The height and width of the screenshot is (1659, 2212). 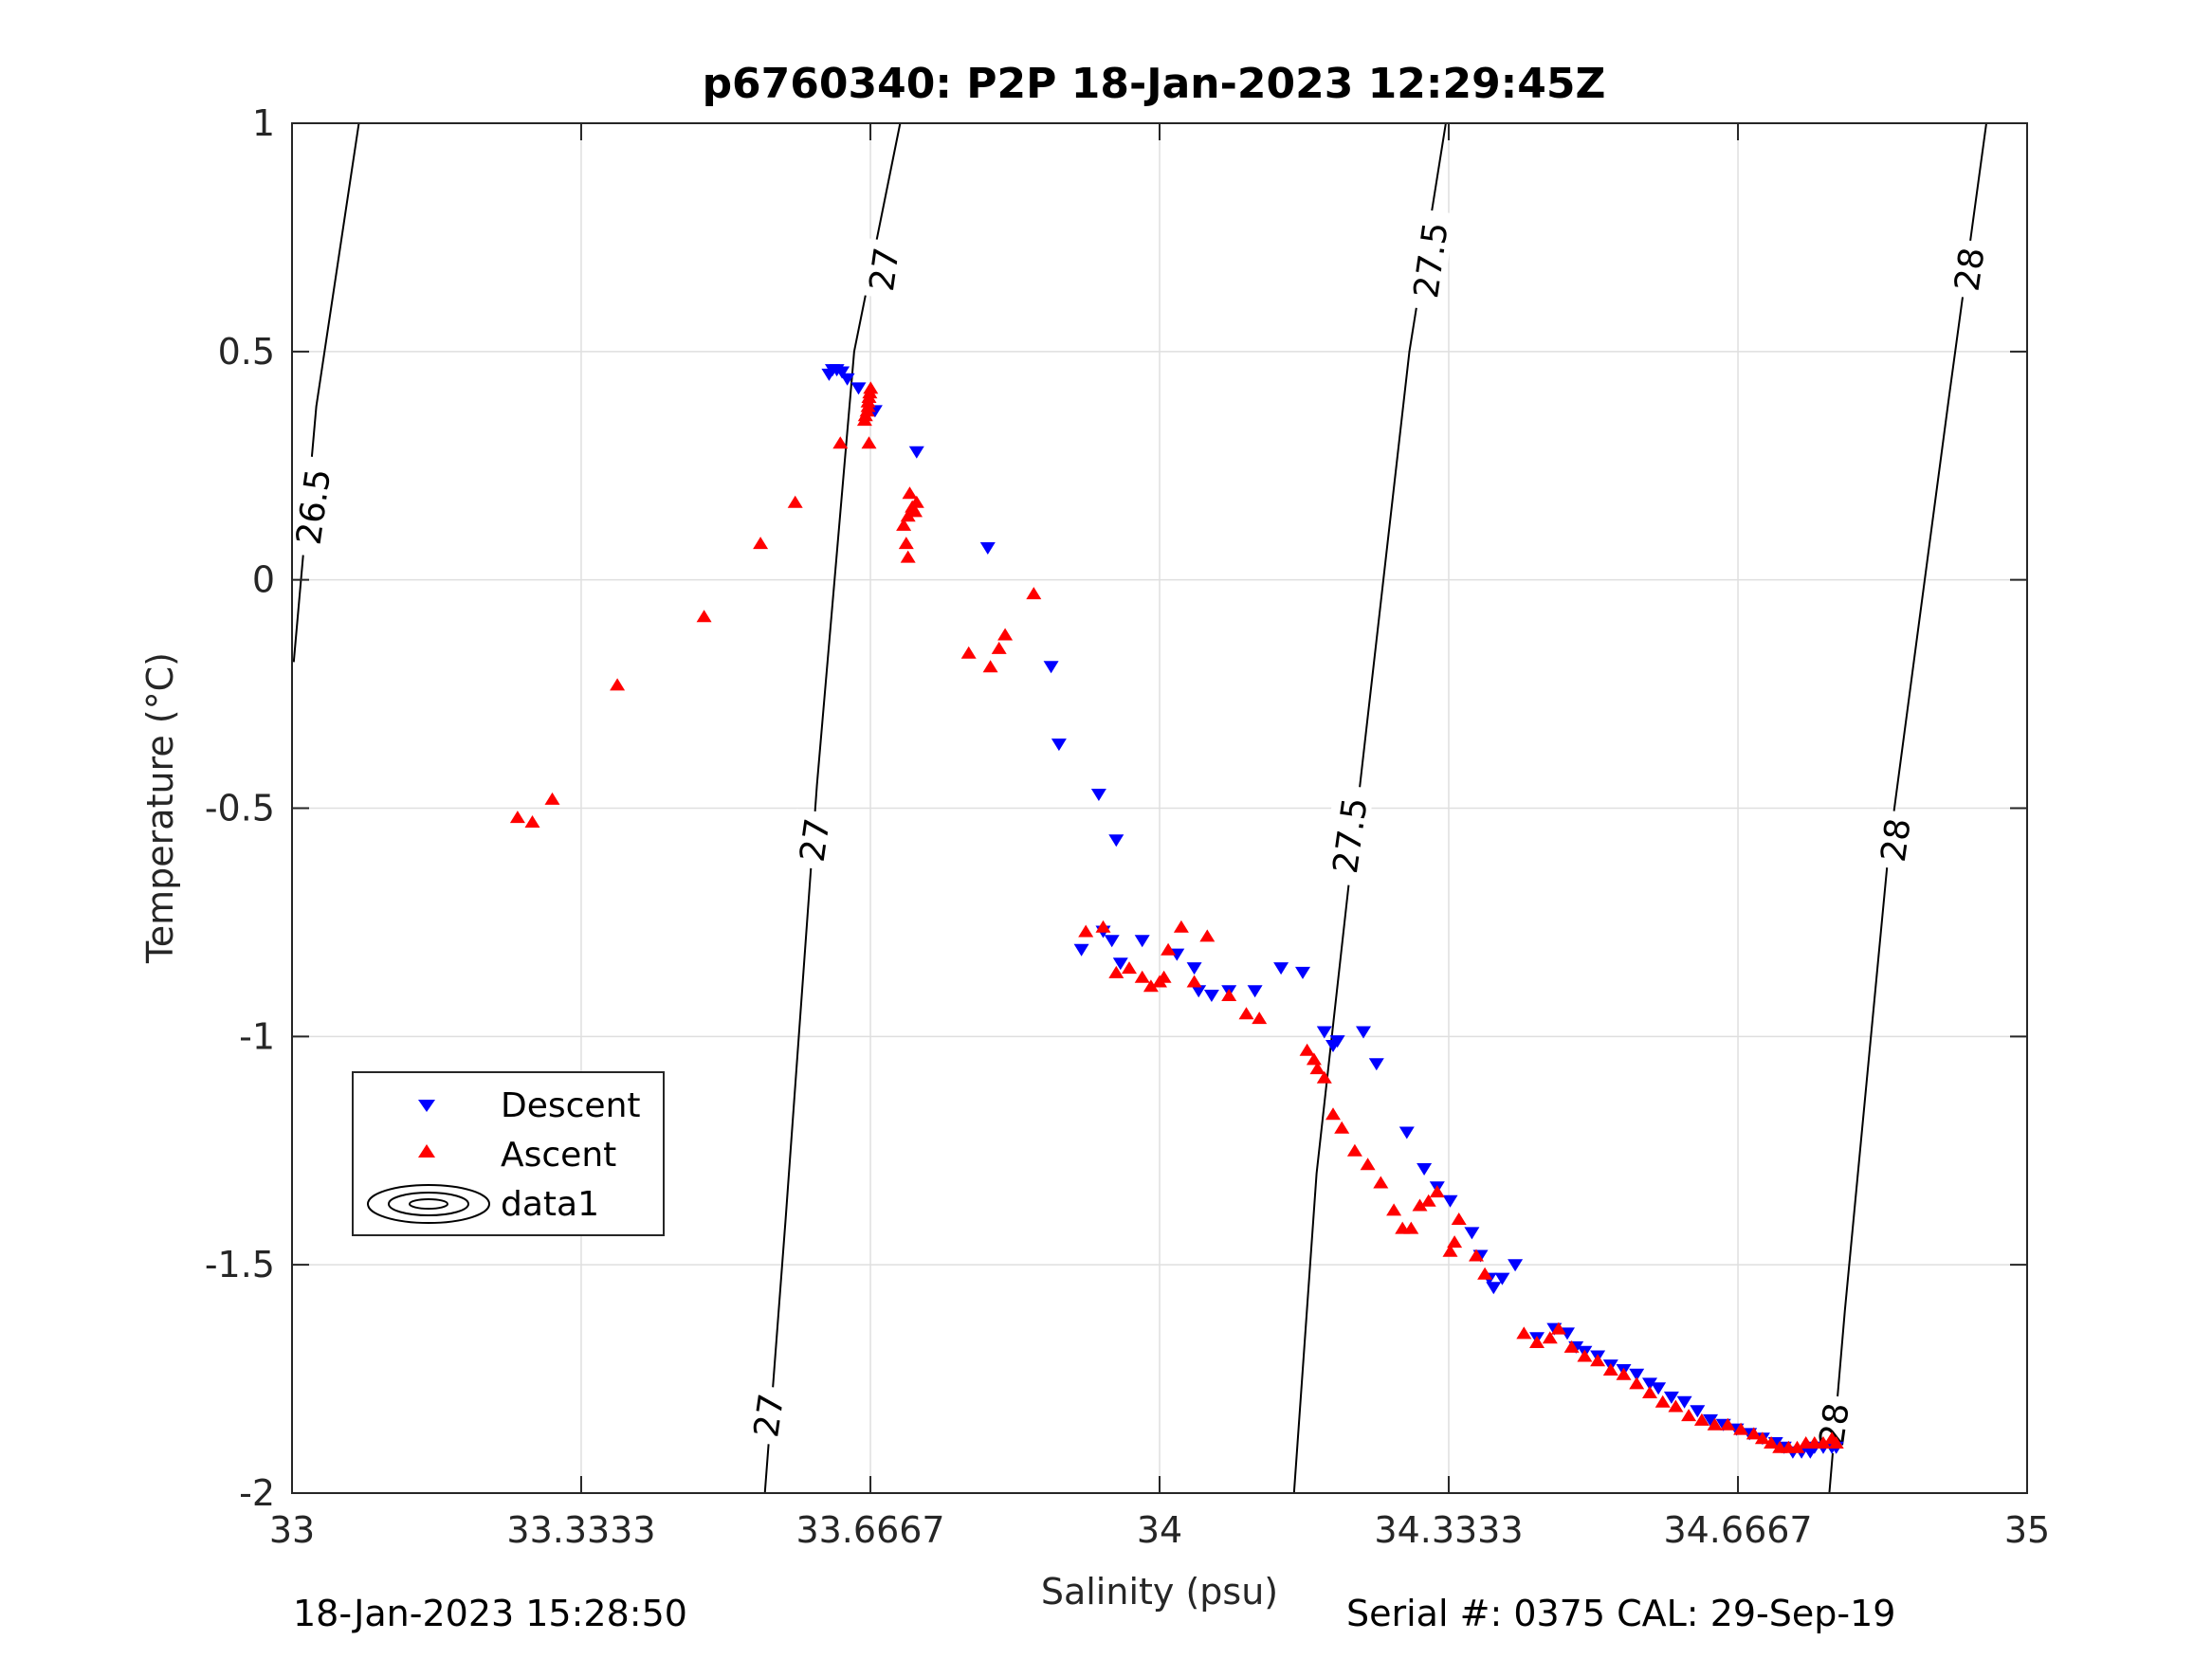 What do you see at coordinates (426, 1151) in the screenshot?
I see `legend-ascent-marker` at bounding box center [426, 1151].